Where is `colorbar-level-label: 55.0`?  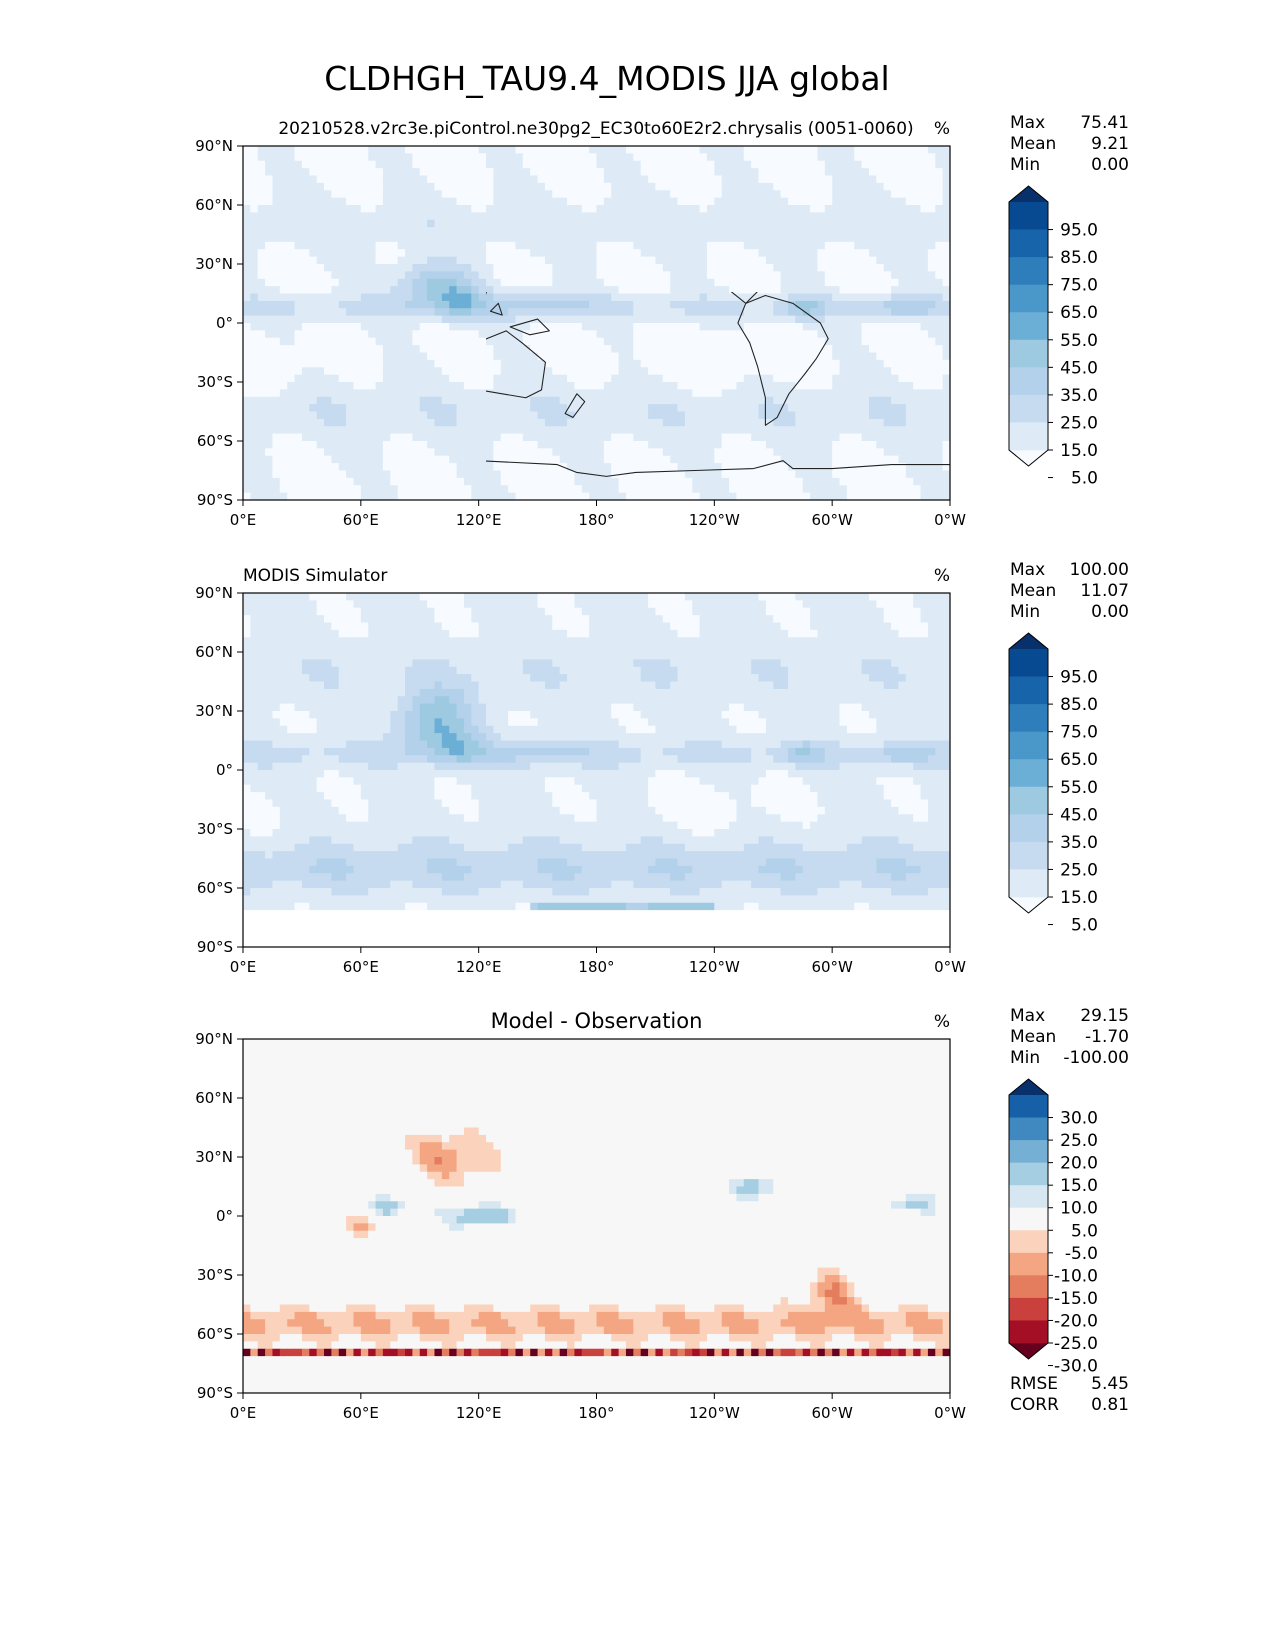
colorbar-level-label: 55.0 is located at coordinates (1079, 788).